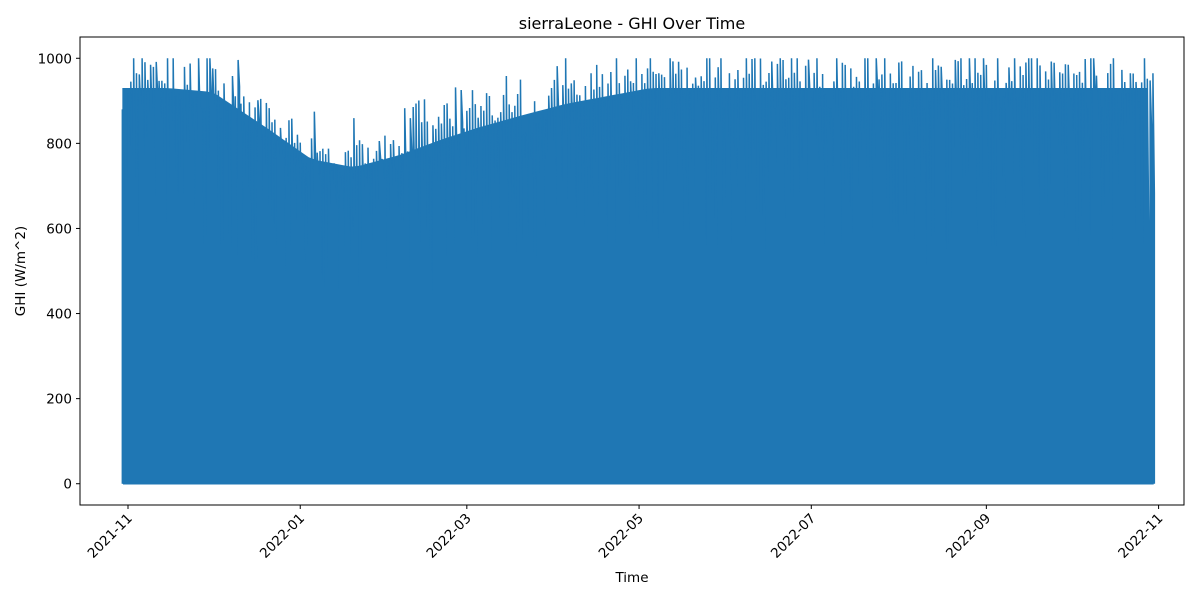 This screenshot has height=600, width=1200. What do you see at coordinates (793, 536) in the screenshot?
I see `x-tick-label: 2022-07` at bounding box center [793, 536].